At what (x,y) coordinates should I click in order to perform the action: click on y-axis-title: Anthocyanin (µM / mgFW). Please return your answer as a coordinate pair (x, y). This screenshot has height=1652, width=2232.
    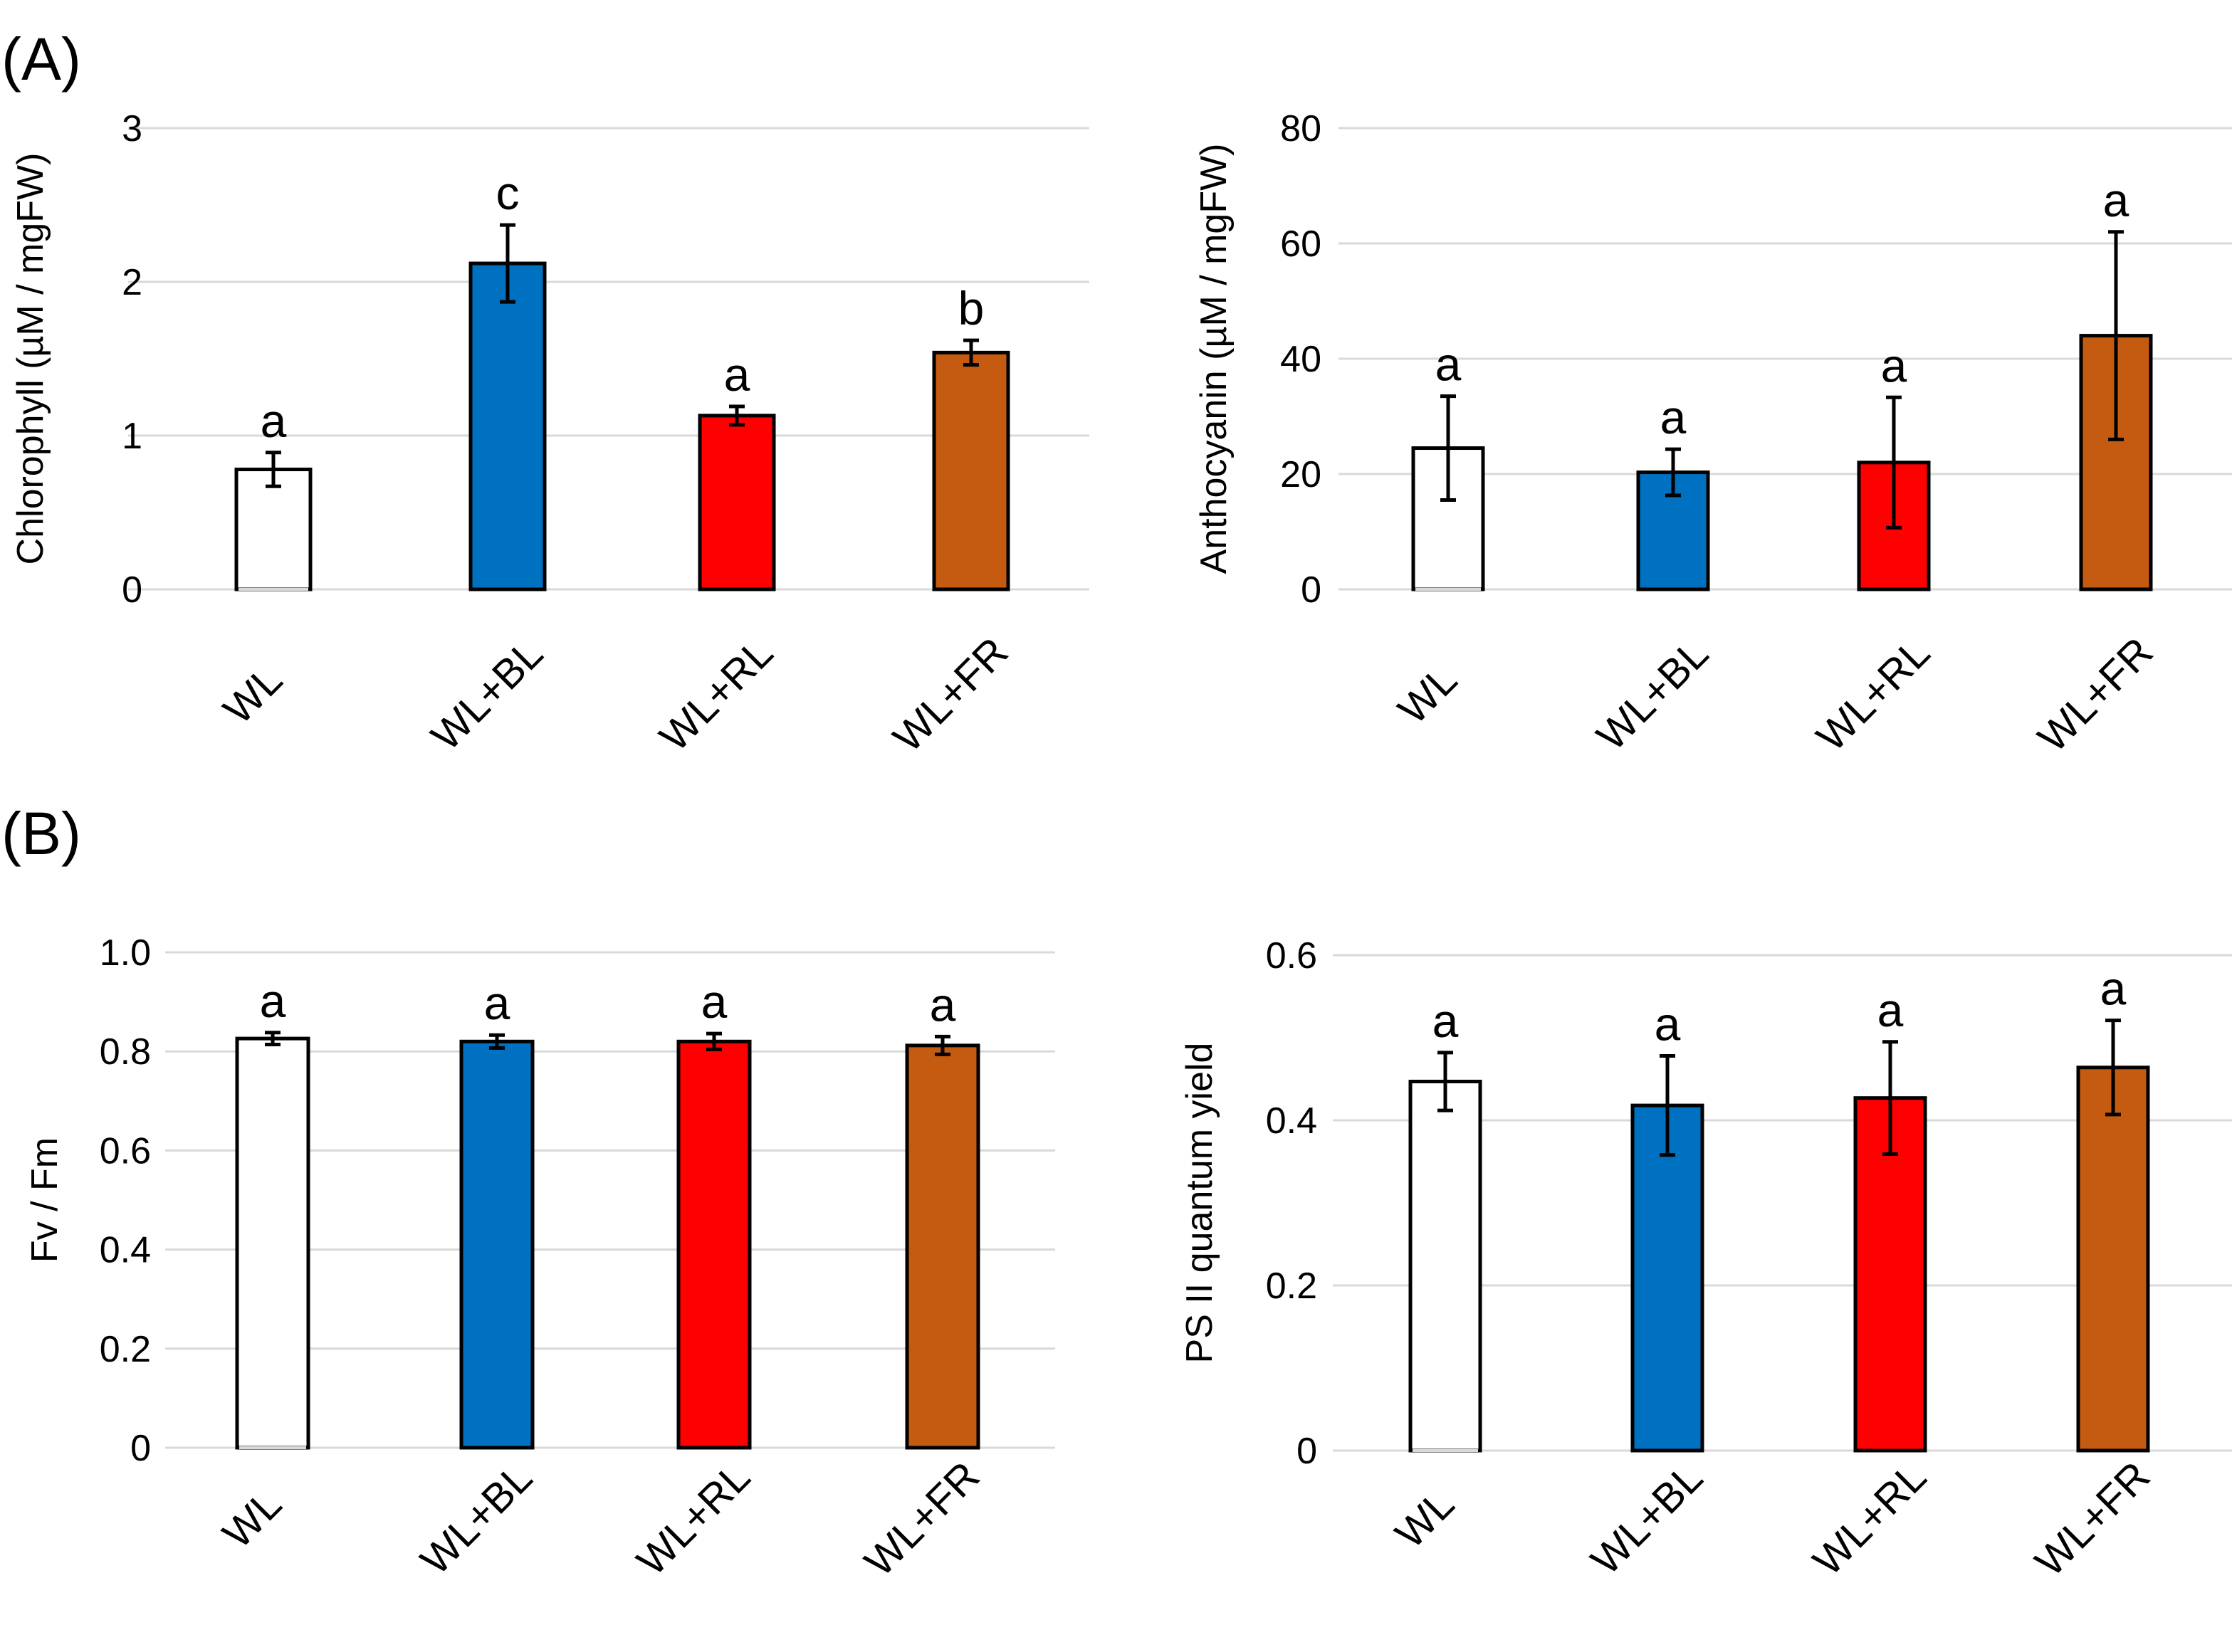
    Looking at the image, I should click on (1214, 359).